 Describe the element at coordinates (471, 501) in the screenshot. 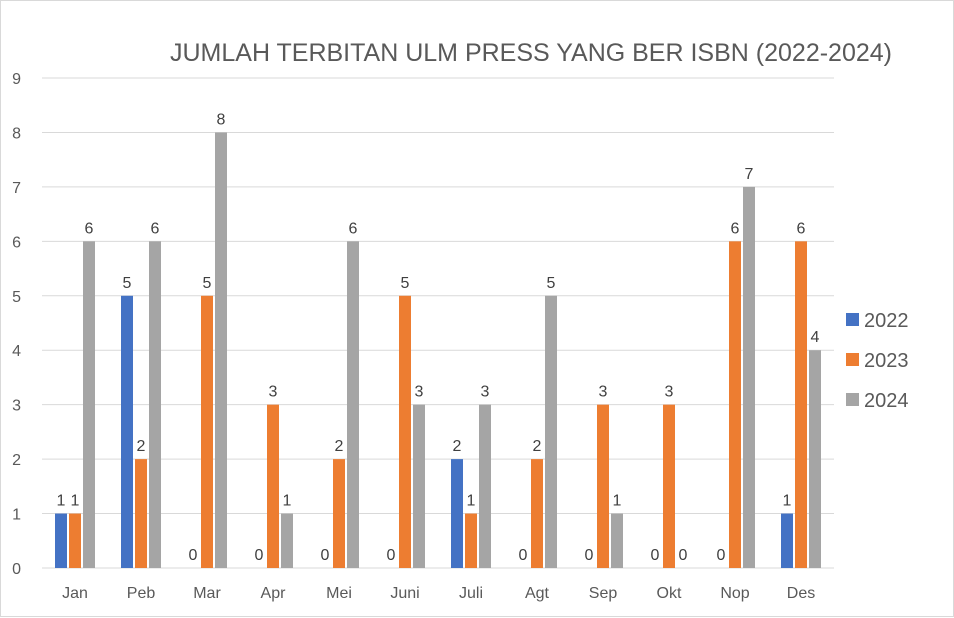

I see `data-label-2023-Juli: 1` at that location.